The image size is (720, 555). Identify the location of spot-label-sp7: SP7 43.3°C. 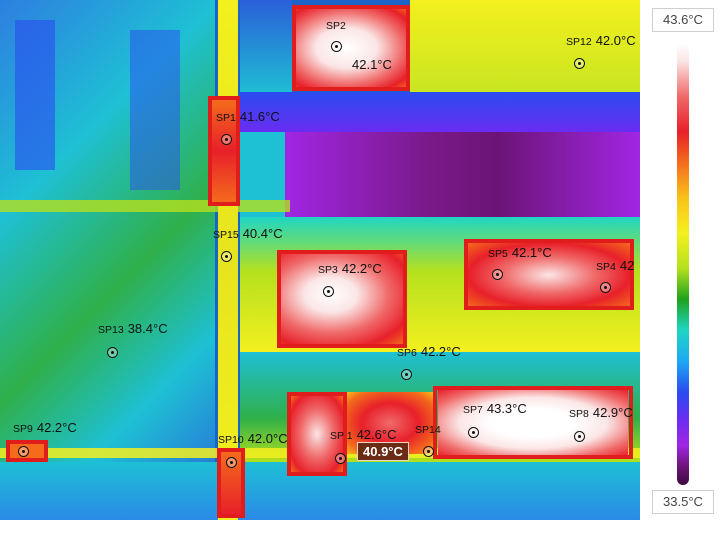
(495, 409).